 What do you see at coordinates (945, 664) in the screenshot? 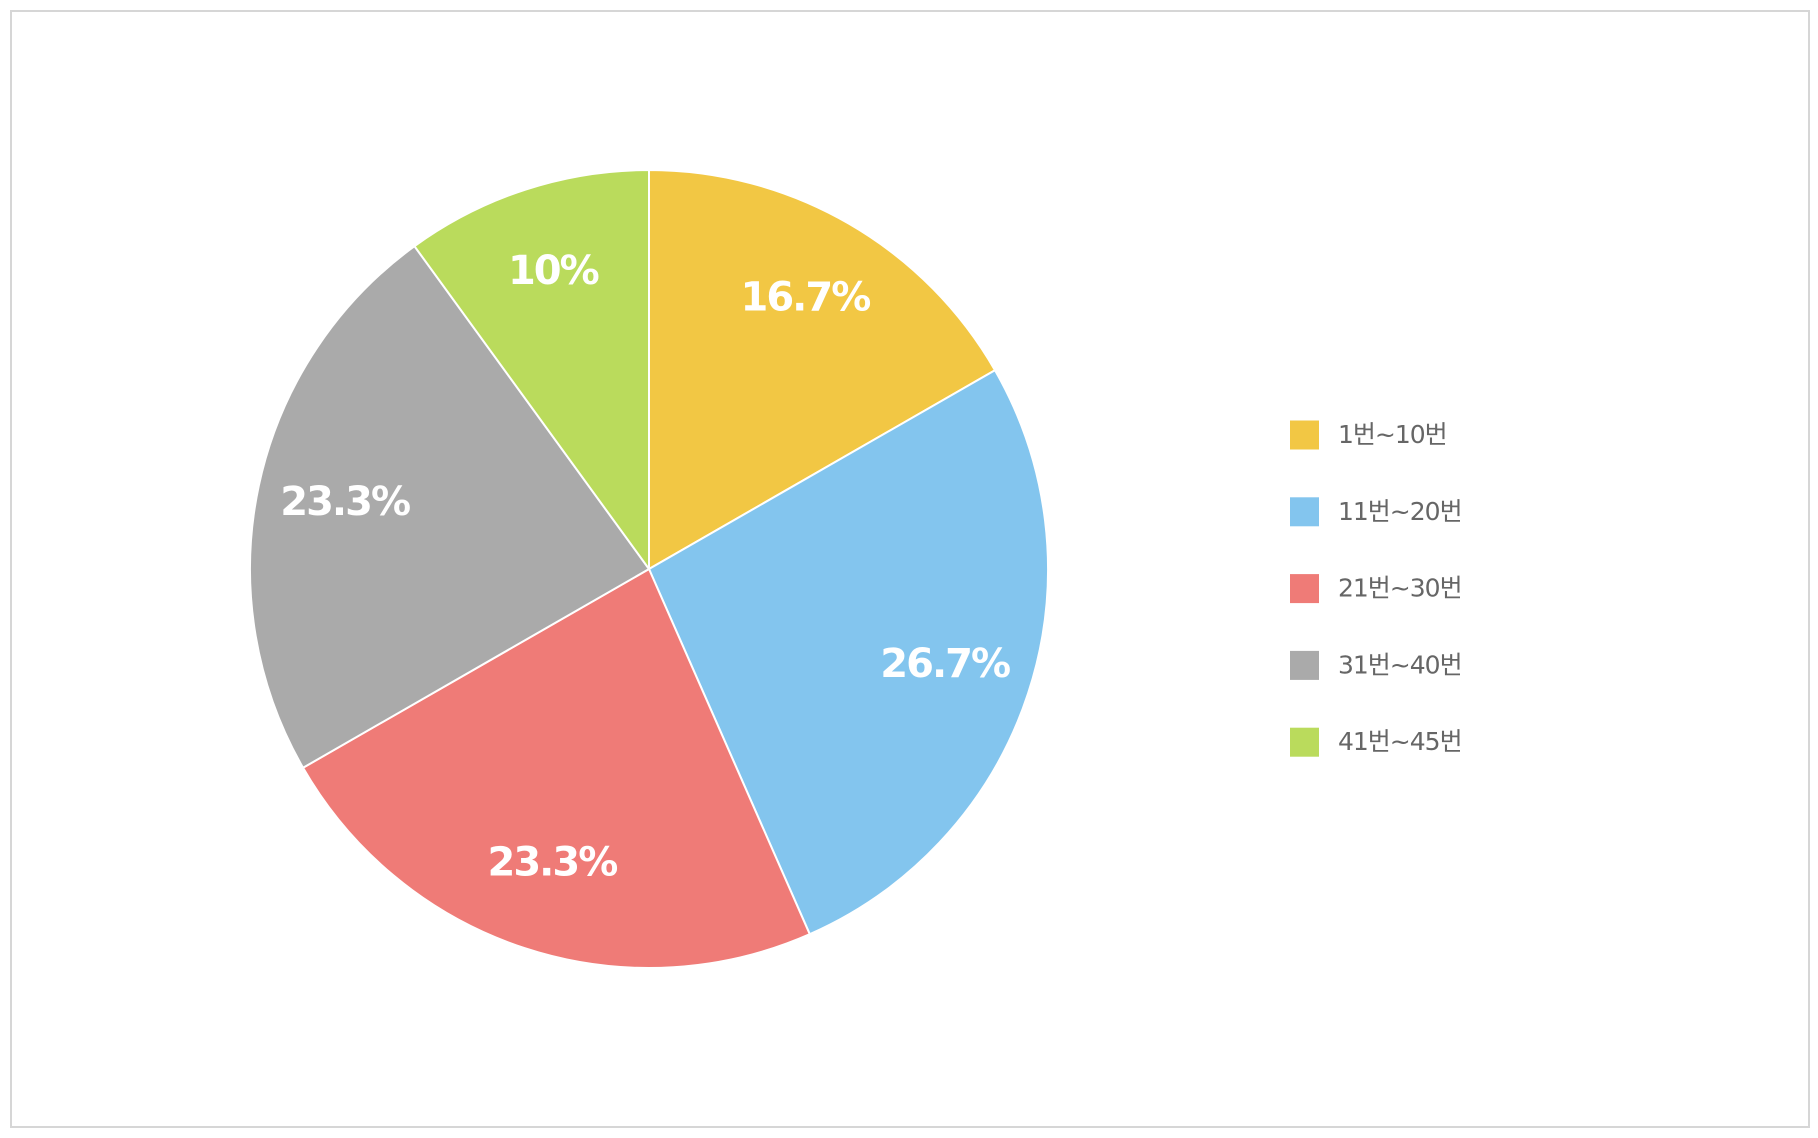
I see `data-label: 26.7%` at bounding box center [945, 664].